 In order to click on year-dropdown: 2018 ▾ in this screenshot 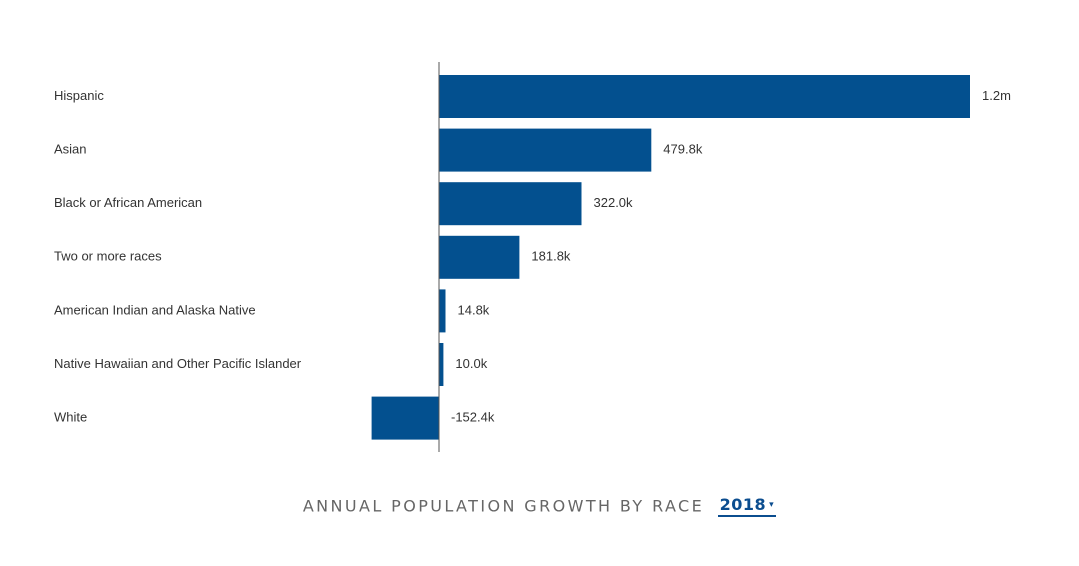, I will do `click(747, 506)`.